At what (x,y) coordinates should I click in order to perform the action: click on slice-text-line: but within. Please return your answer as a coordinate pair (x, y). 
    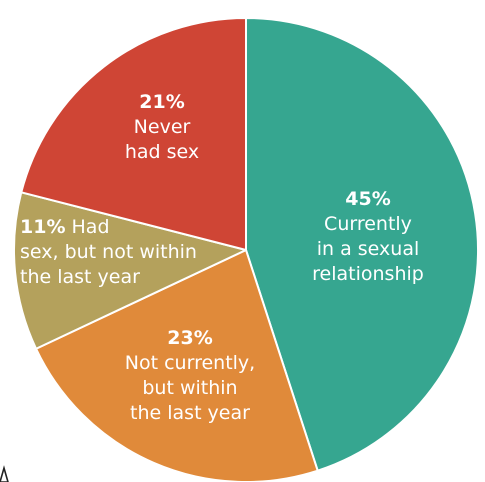
    Looking at the image, I should click on (189, 388).